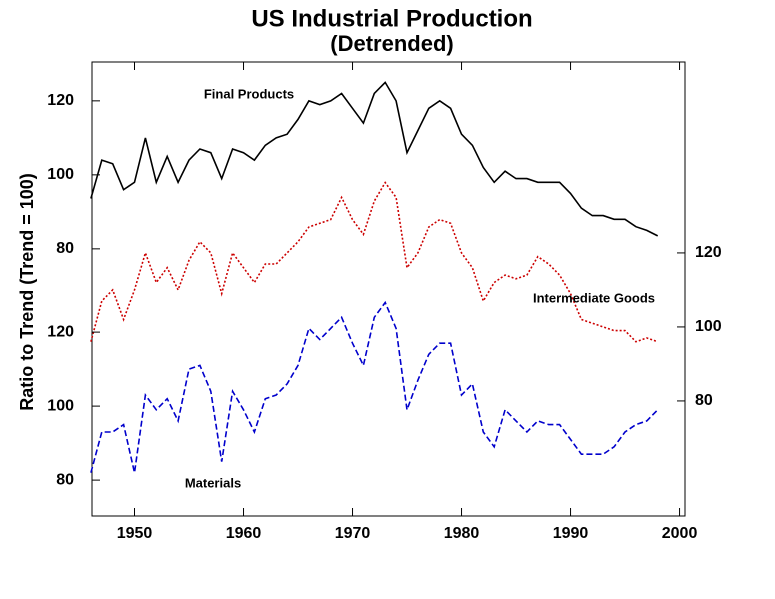 This screenshot has height=599, width=775. What do you see at coordinates (213, 482) in the screenshot?
I see `series-label: Materials` at bounding box center [213, 482].